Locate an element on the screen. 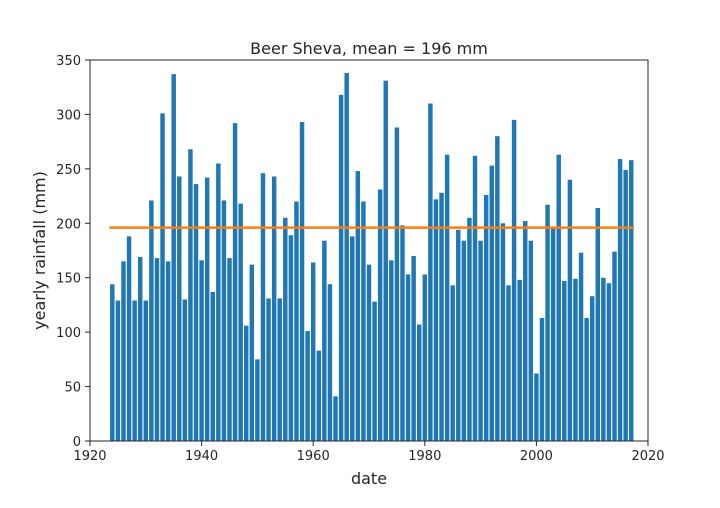  bar-1943 is located at coordinates (218, 302).